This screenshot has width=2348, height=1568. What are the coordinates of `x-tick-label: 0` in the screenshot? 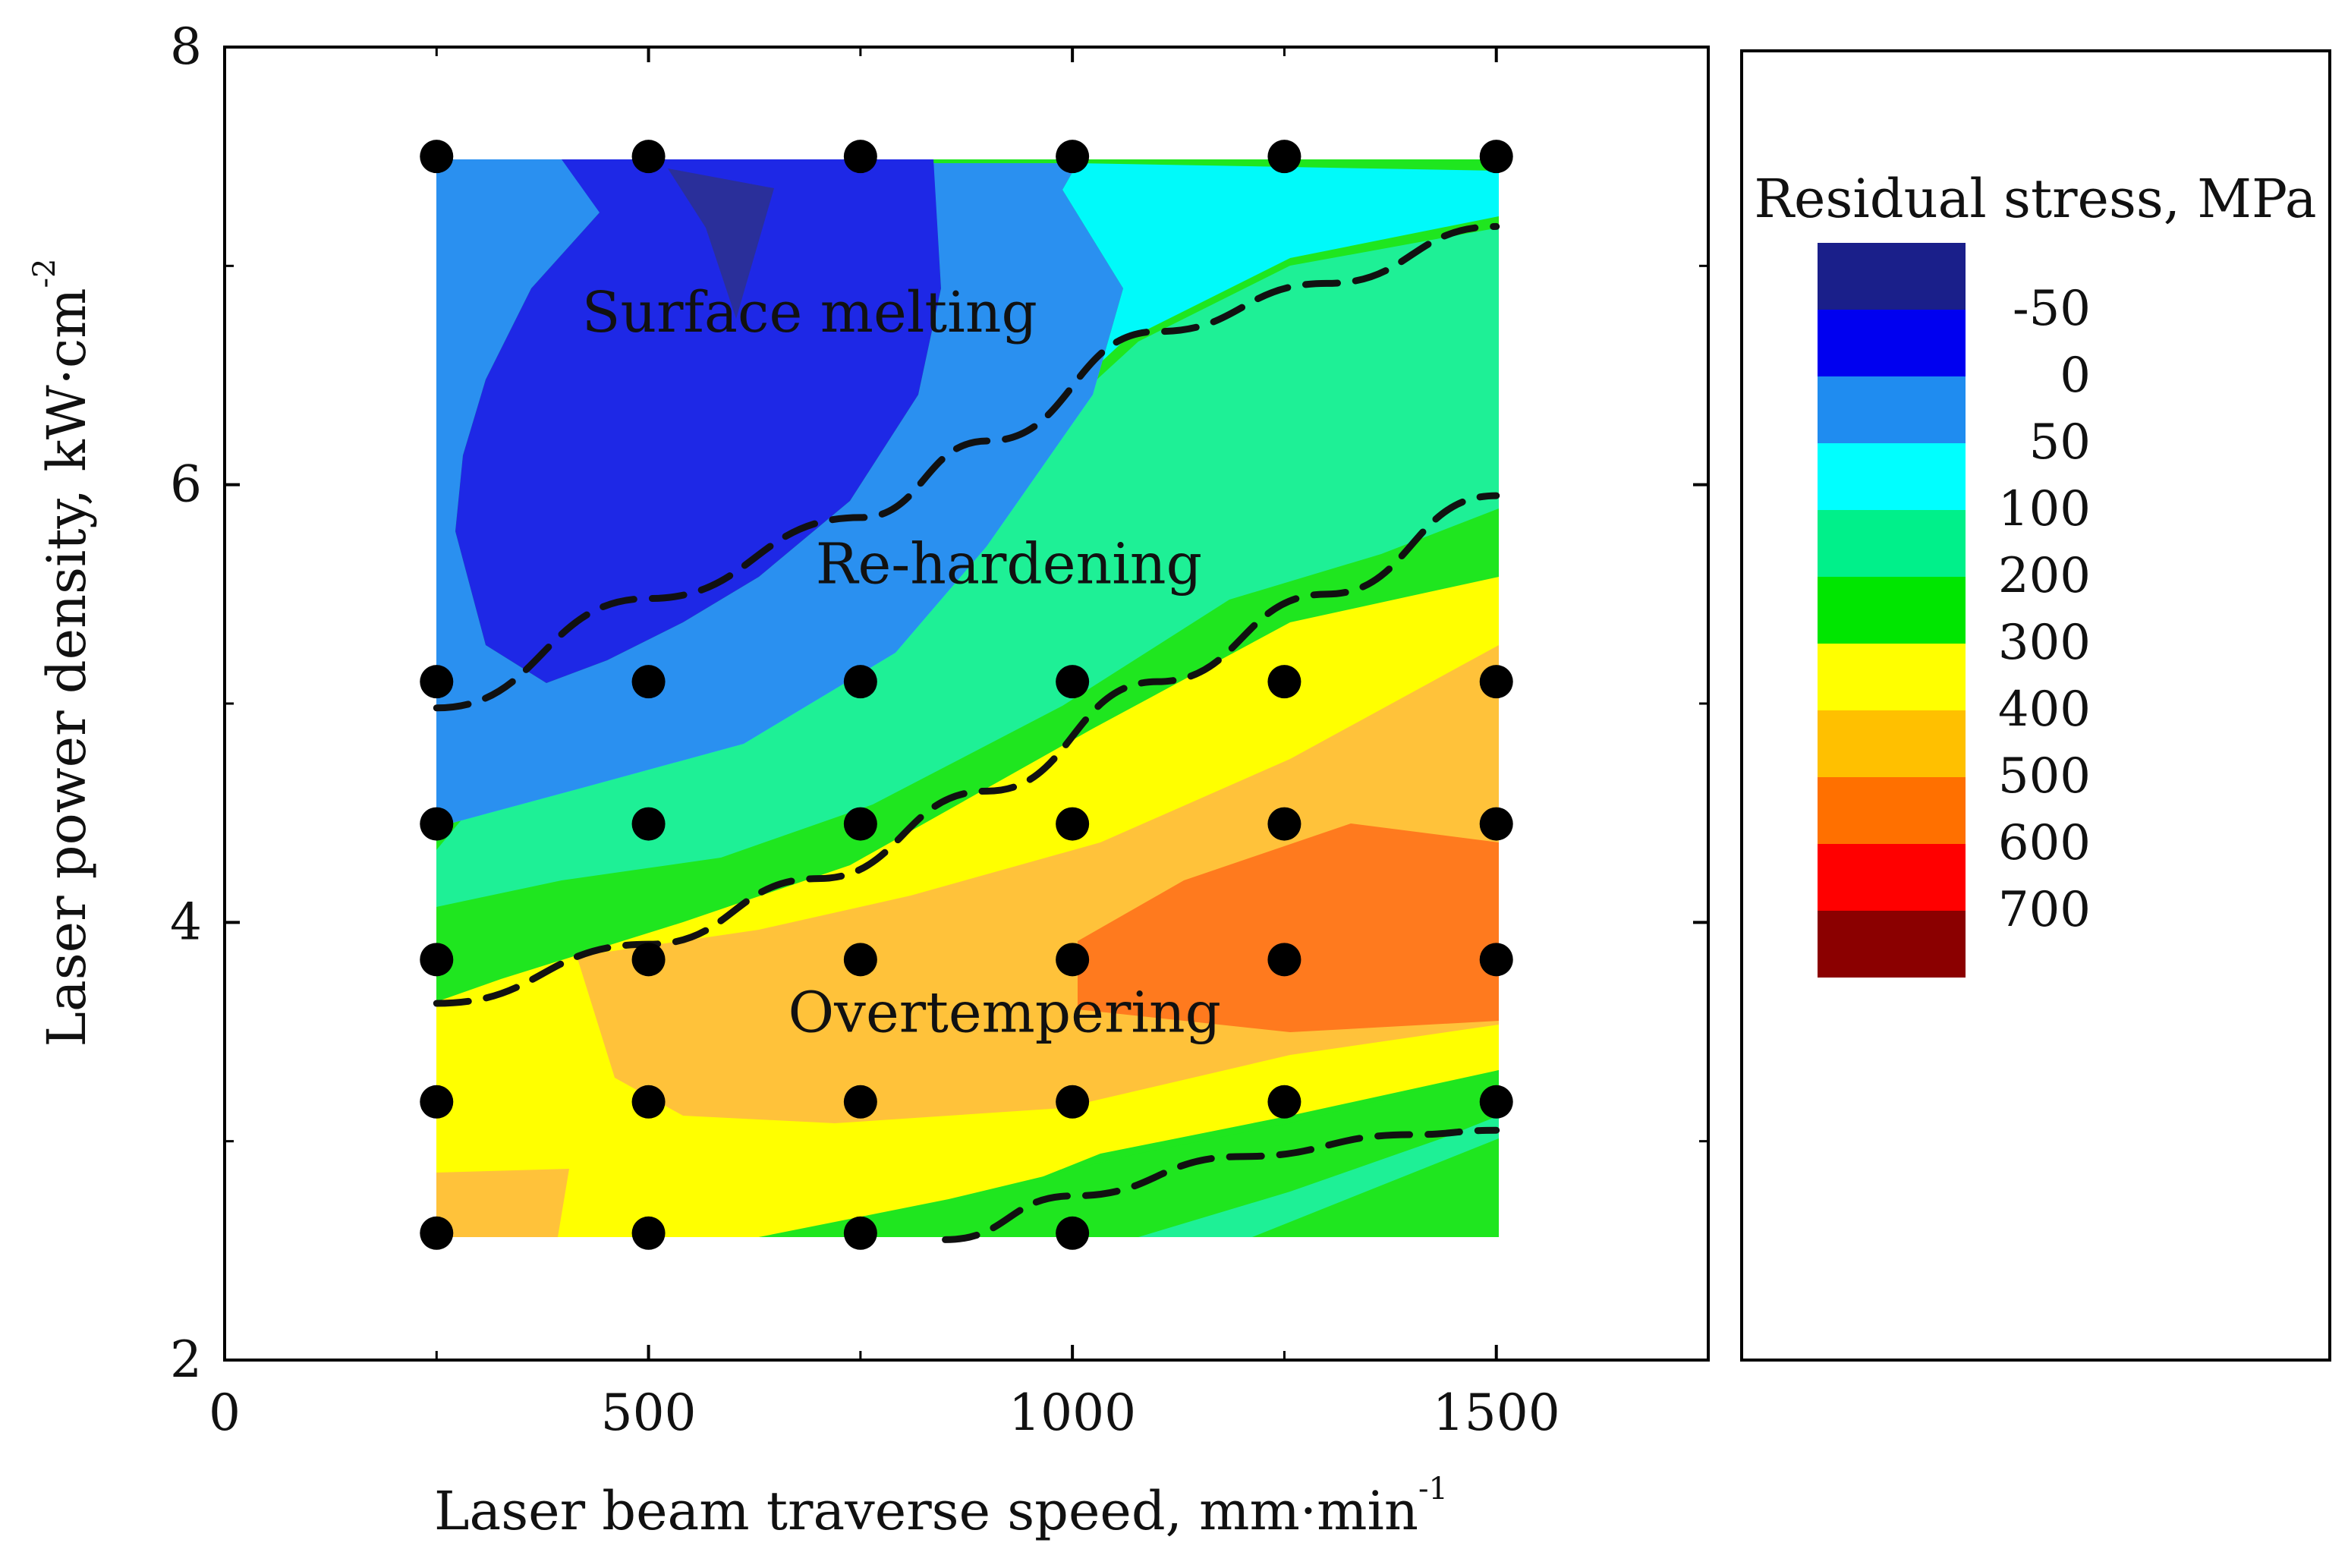 It's located at (225, 1413).